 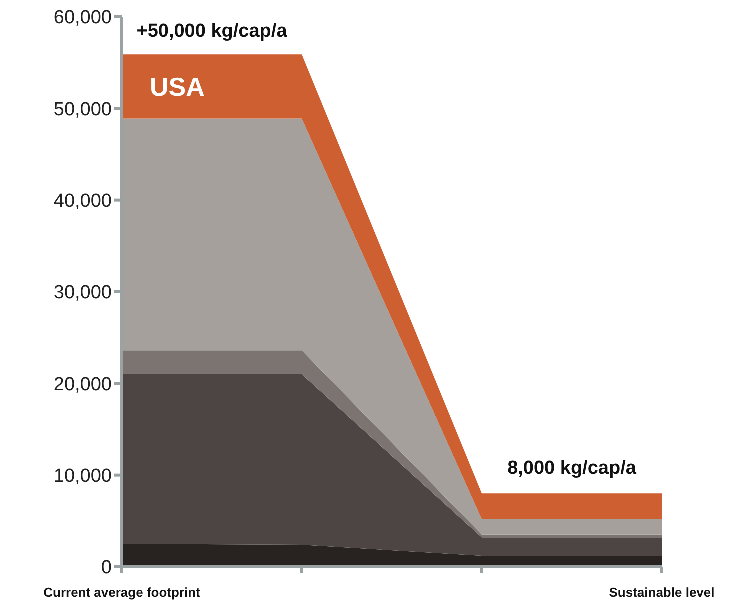 I want to click on x-tick-label: Sustainable level, so click(x=662, y=592).